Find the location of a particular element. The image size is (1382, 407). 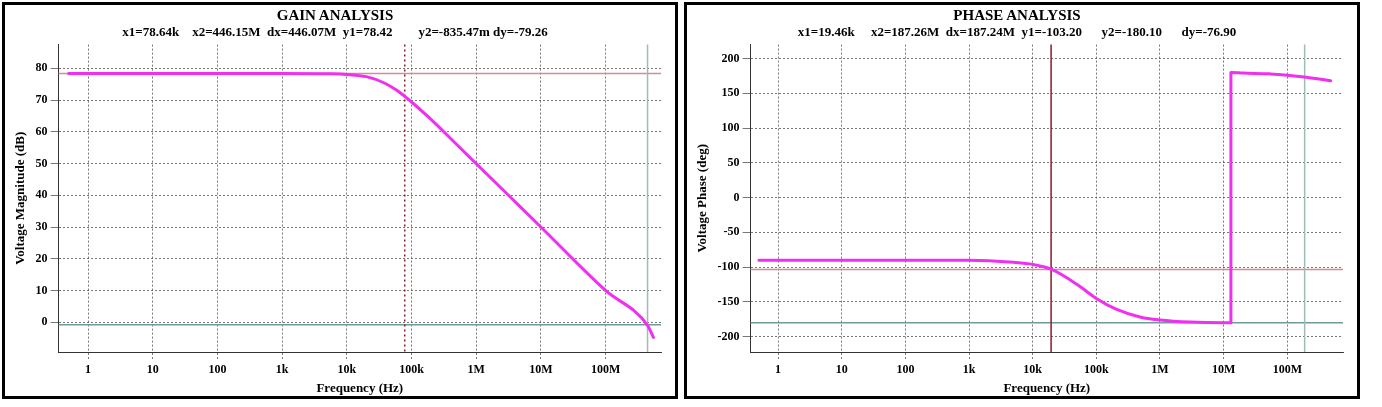

y-tick-label: 30 is located at coordinates (41, 226).